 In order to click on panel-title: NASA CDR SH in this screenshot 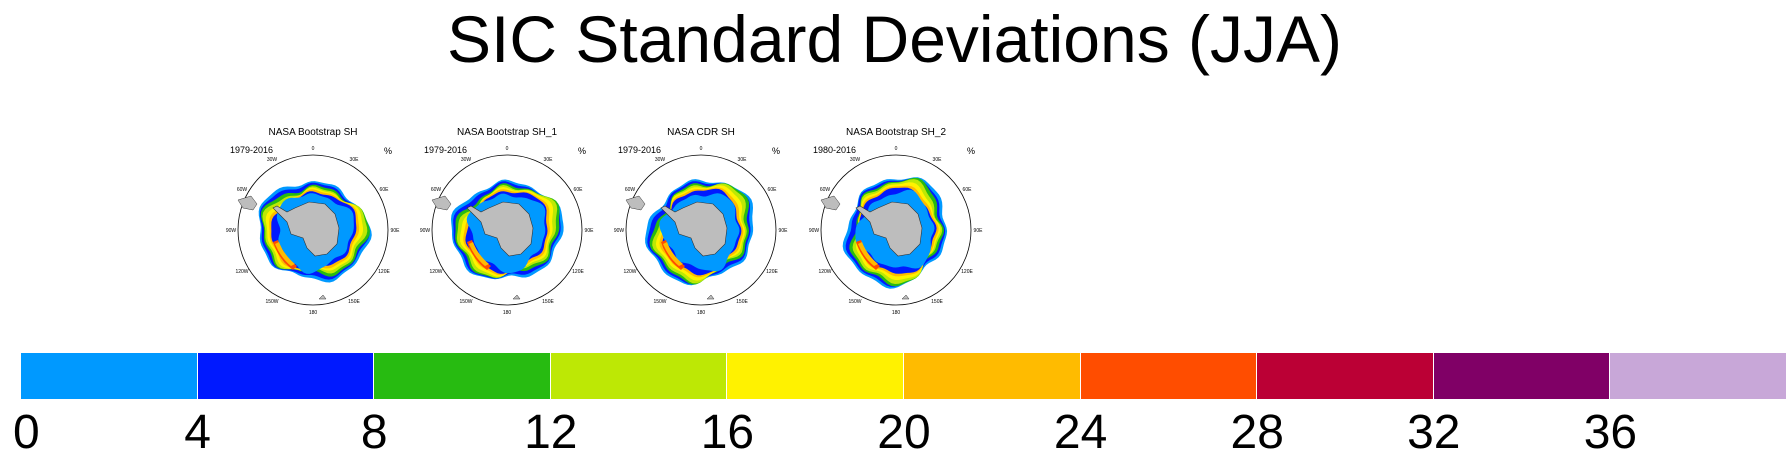, I will do `click(701, 132)`.